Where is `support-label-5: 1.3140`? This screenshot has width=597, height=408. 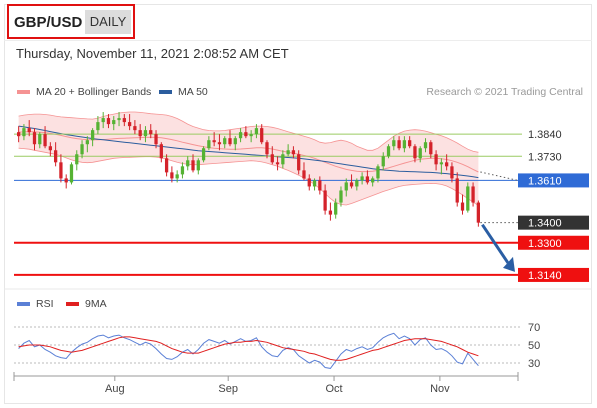 support-label-5: 1.3140 is located at coordinates (545, 276).